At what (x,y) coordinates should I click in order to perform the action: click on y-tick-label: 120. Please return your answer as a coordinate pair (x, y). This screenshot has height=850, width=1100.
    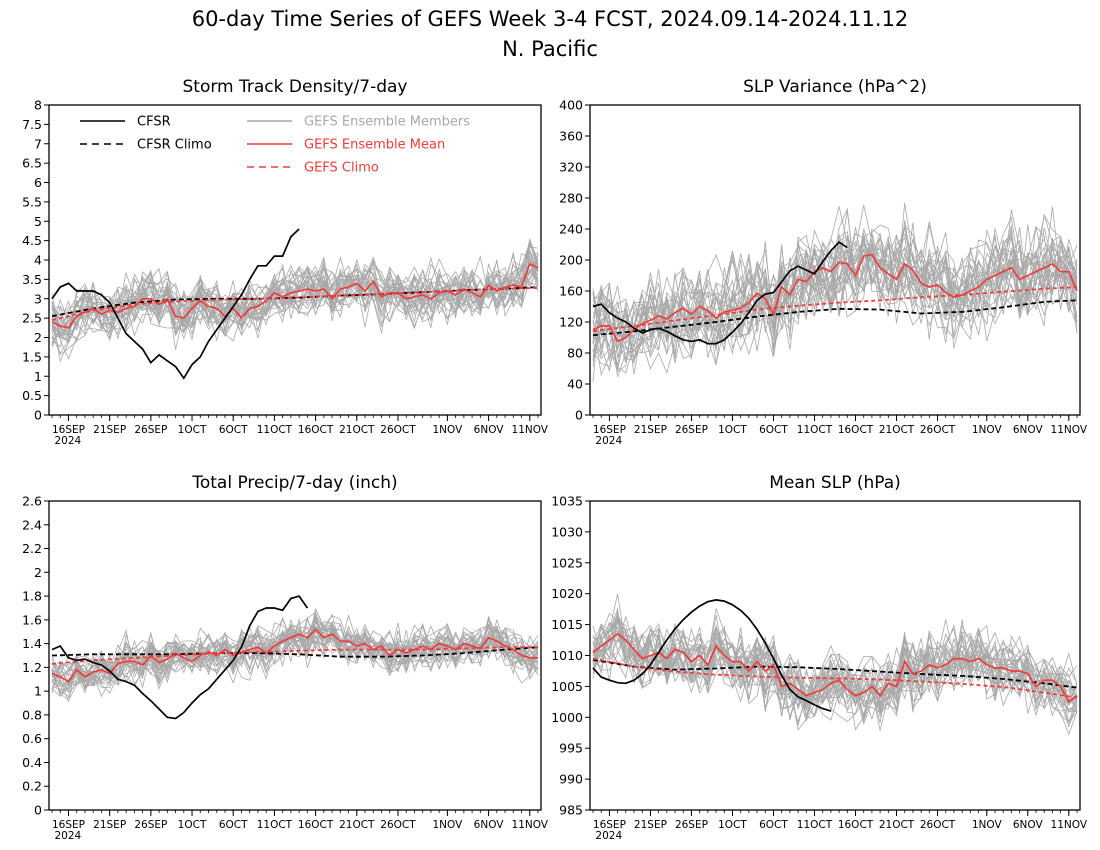
    Looking at the image, I should click on (571, 322).